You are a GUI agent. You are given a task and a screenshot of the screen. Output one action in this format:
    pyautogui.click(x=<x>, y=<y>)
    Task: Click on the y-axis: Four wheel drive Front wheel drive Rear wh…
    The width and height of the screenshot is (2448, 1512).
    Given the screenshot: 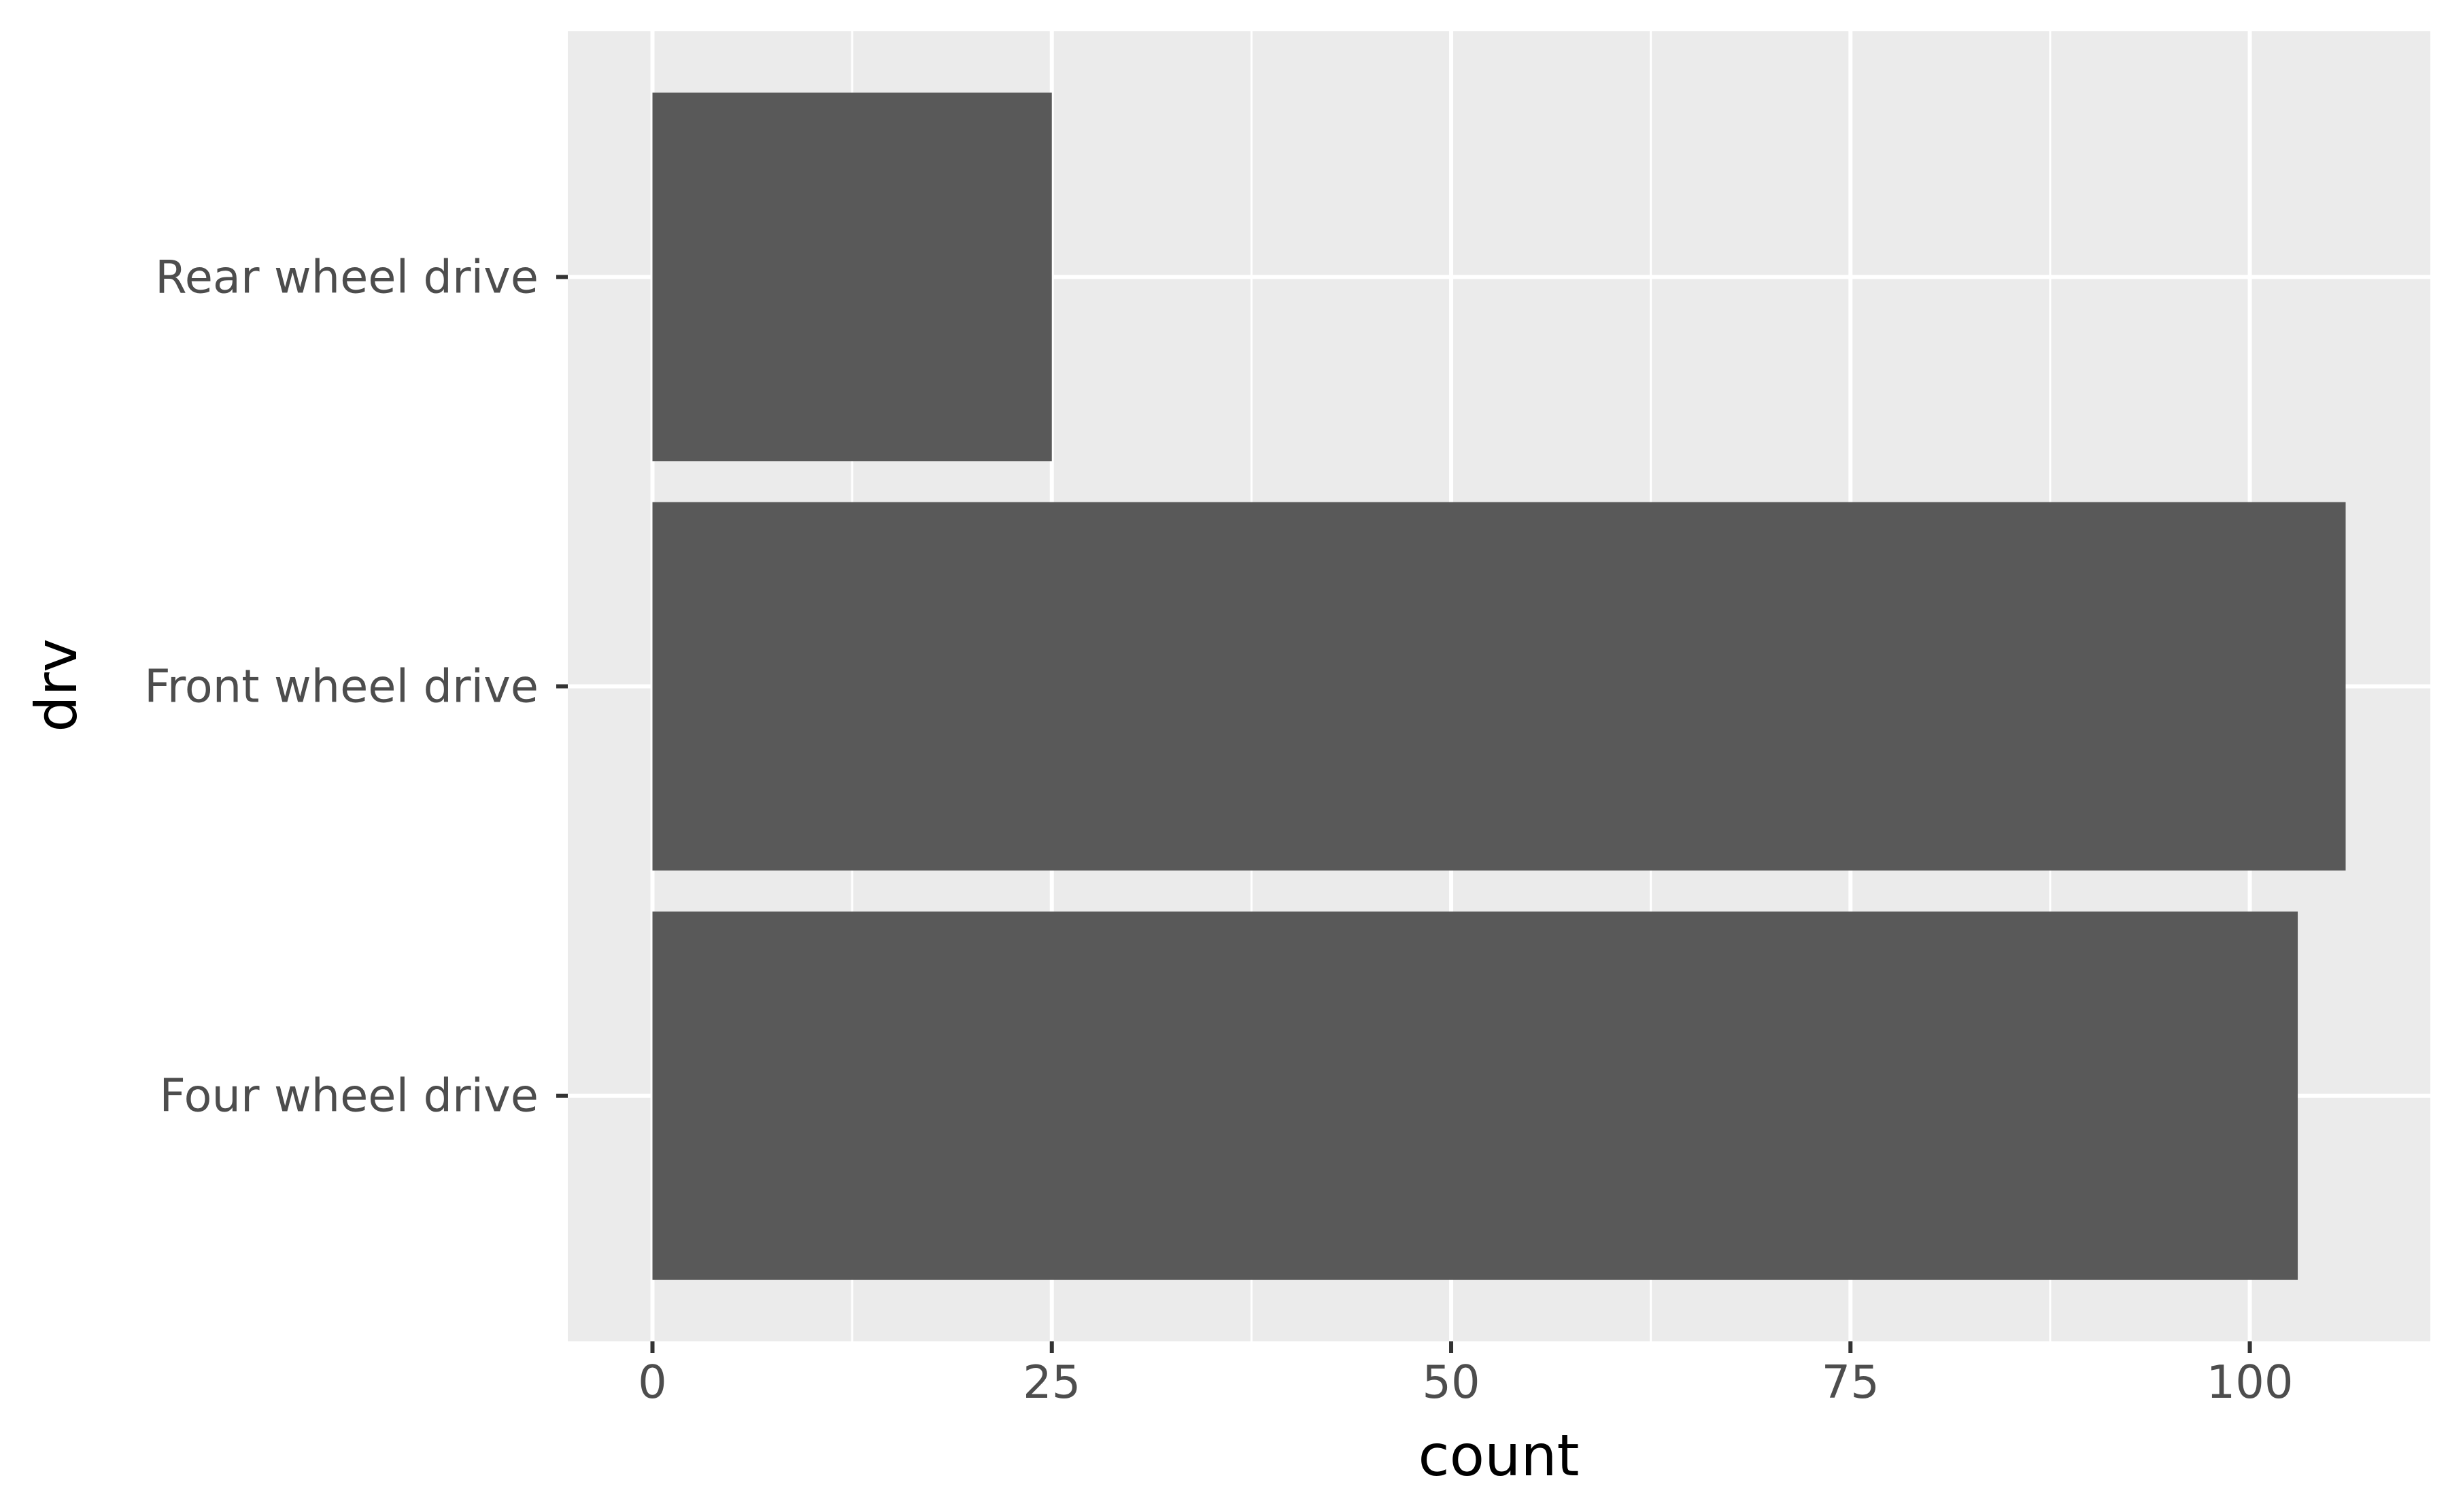 What is the action you would take?
    pyautogui.click(x=356, y=686)
    